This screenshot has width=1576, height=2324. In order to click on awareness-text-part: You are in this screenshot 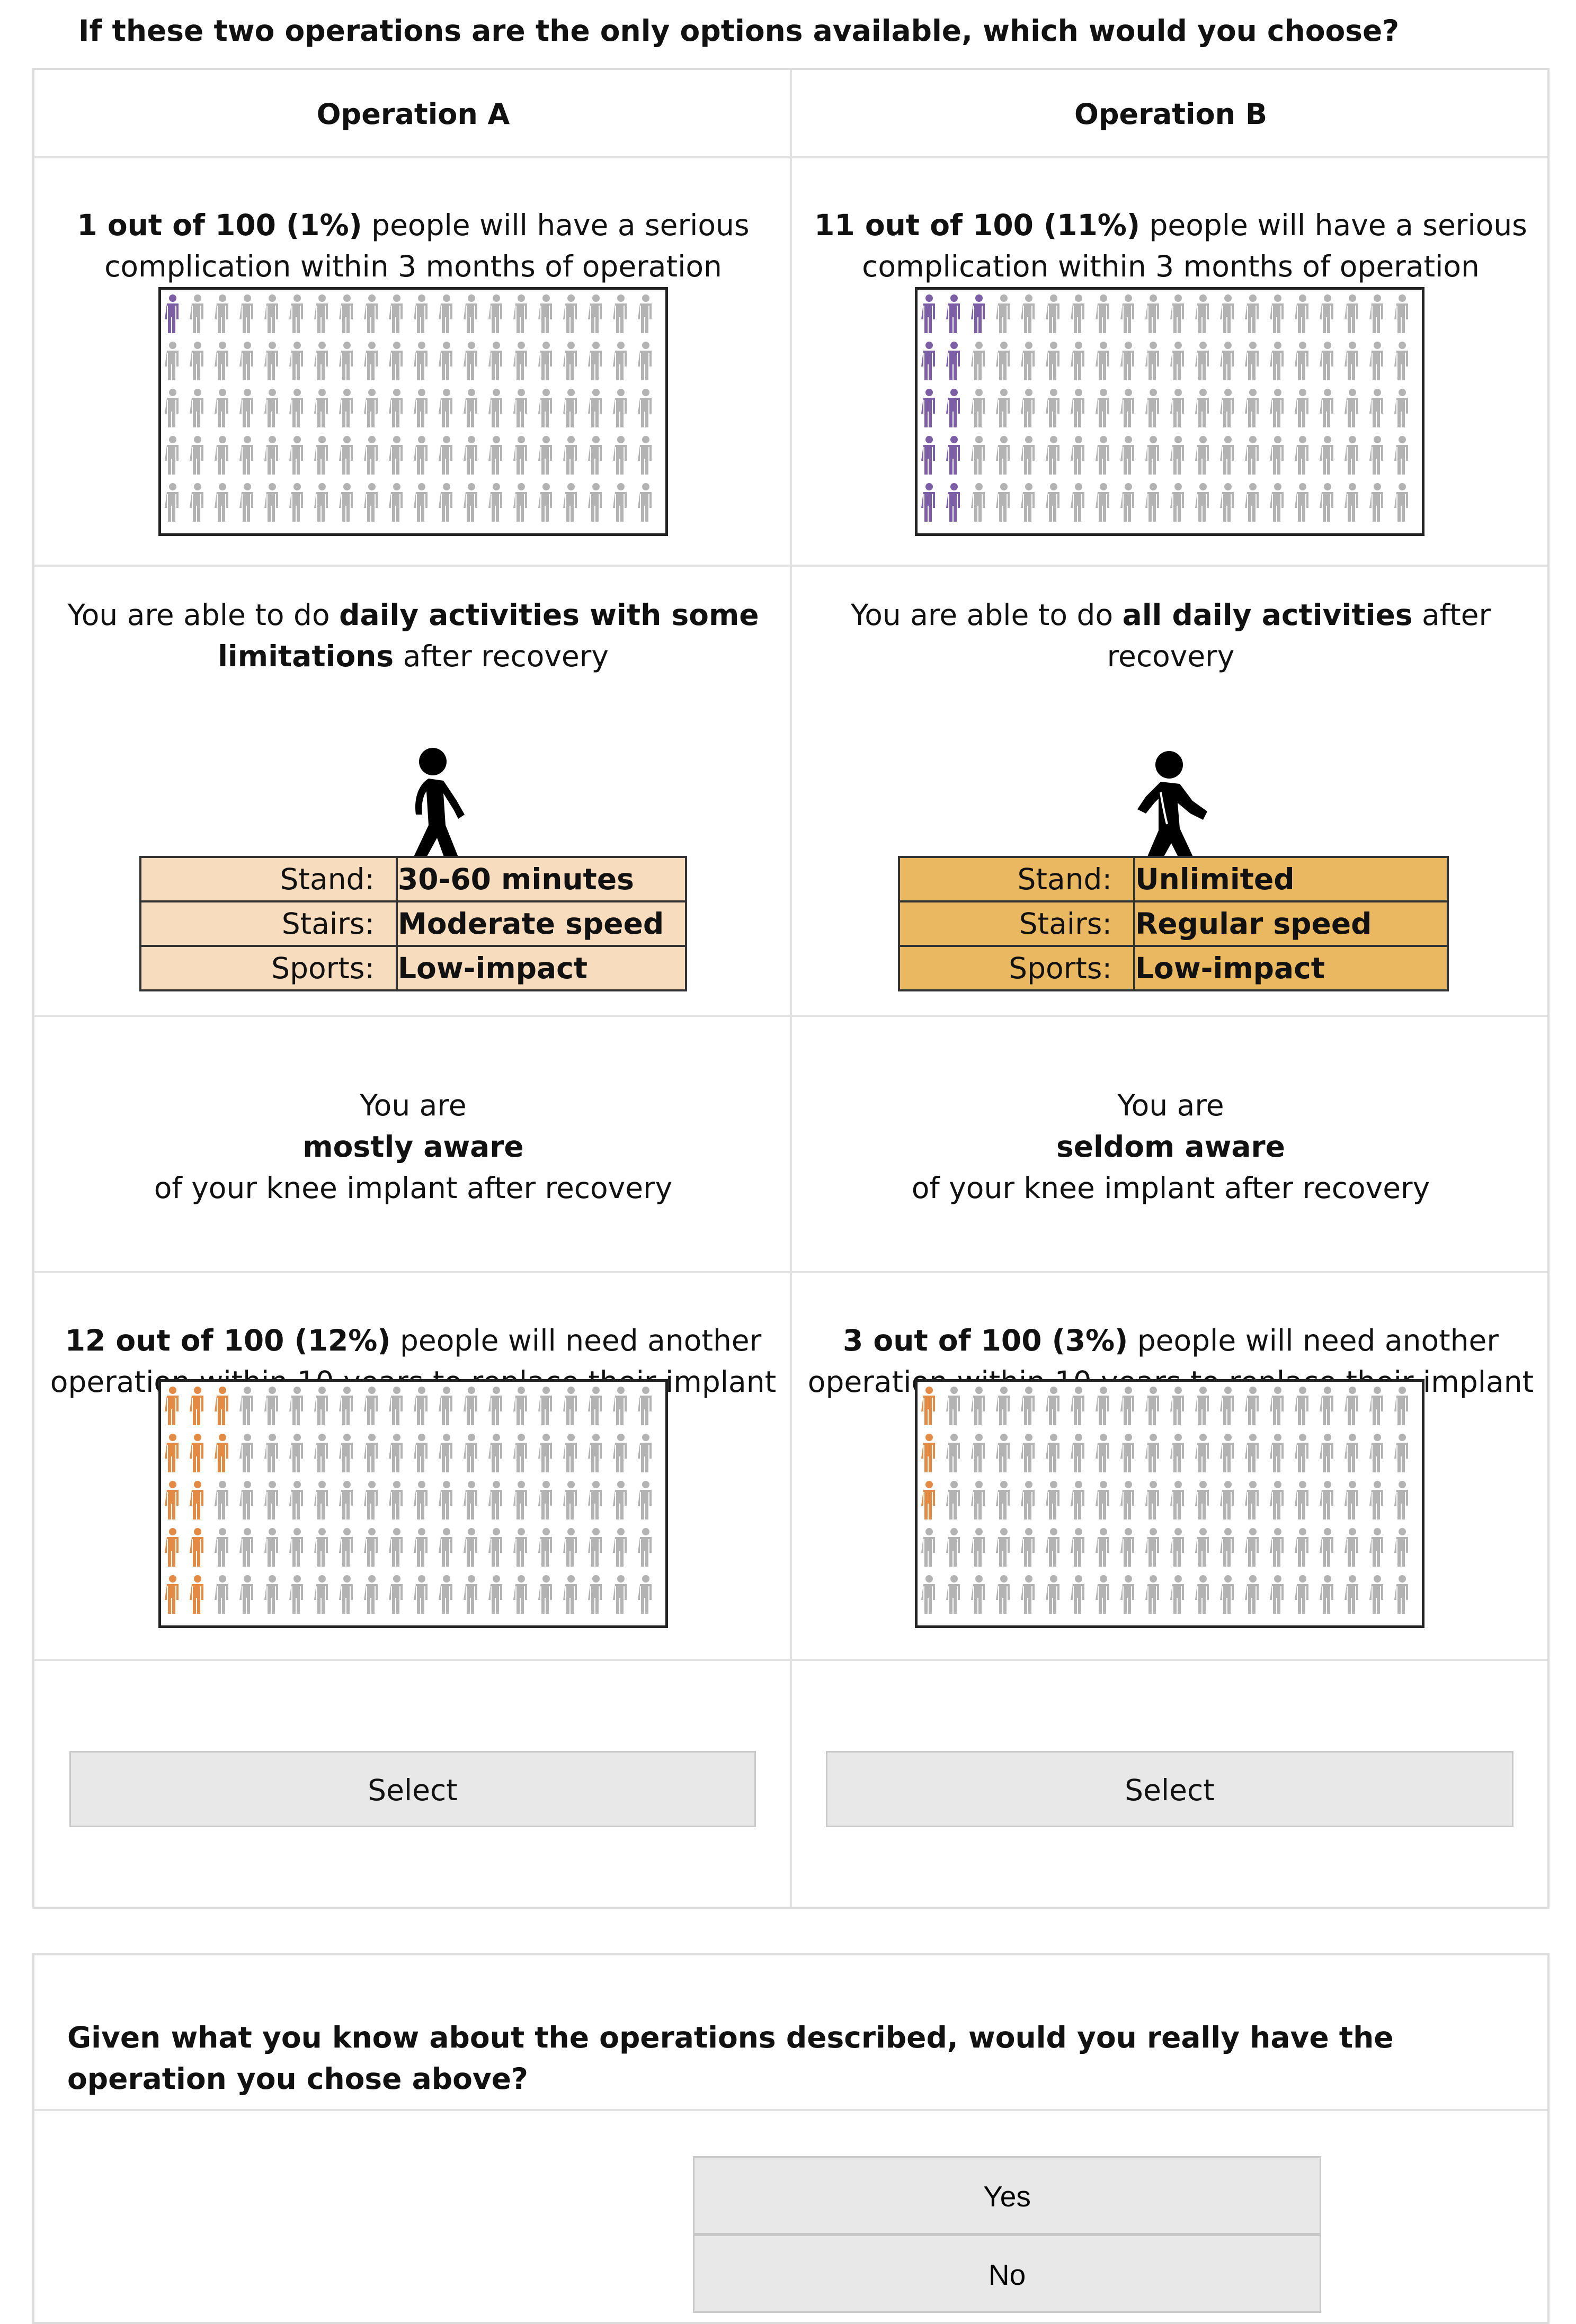, I will do `click(1171, 1105)`.